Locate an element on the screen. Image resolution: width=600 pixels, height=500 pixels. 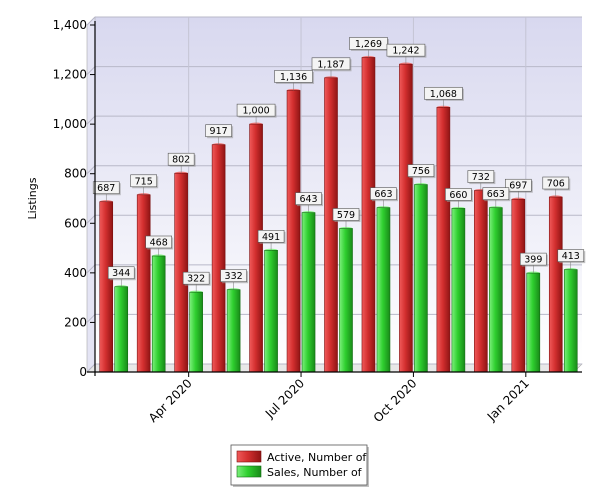
data-label-text: 579 is located at coordinates (346, 215).